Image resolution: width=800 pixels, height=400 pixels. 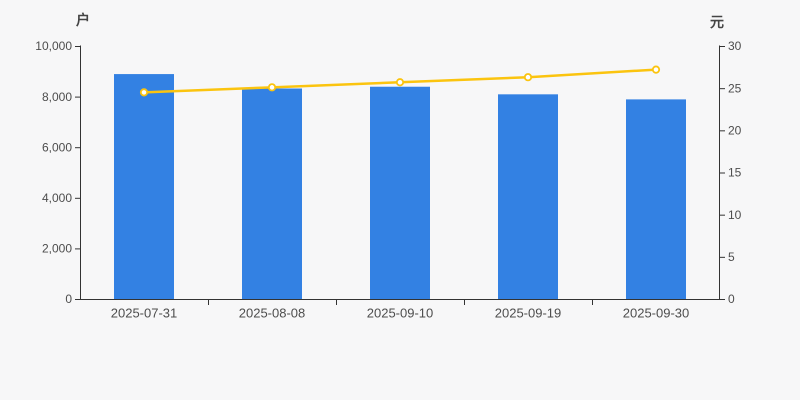 What do you see at coordinates (528, 313) in the screenshot?
I see `x-axis-category-label: 2025-09-19` at bounding box center [528, 313].